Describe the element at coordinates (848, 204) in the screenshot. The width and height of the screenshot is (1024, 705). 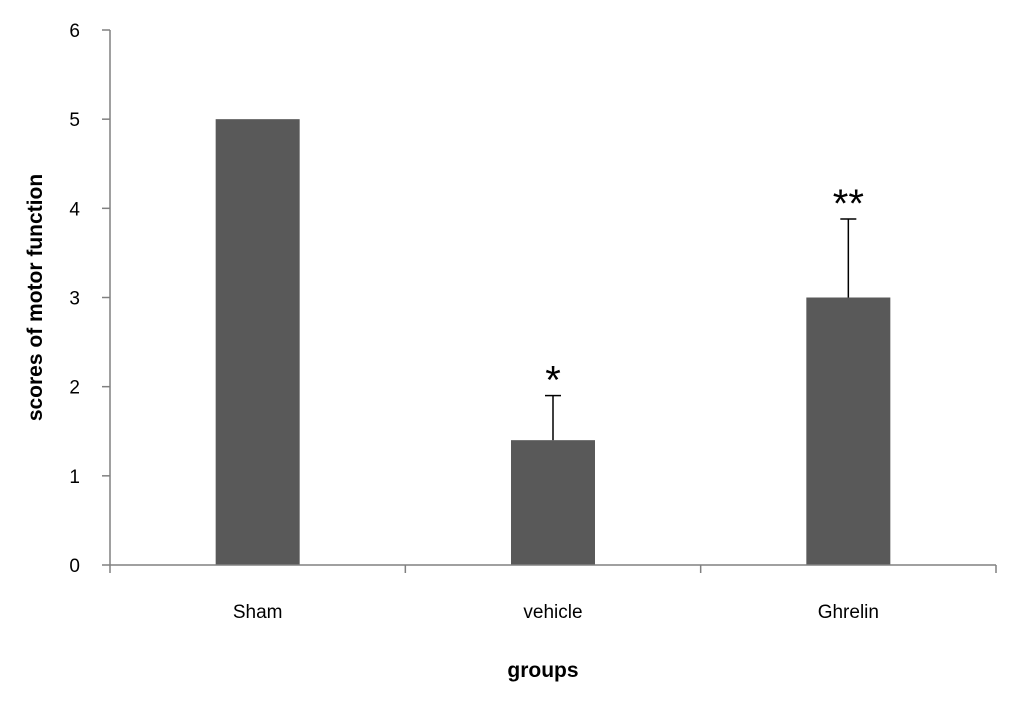
I see `significance-marker-ghrelin: **` at that location.